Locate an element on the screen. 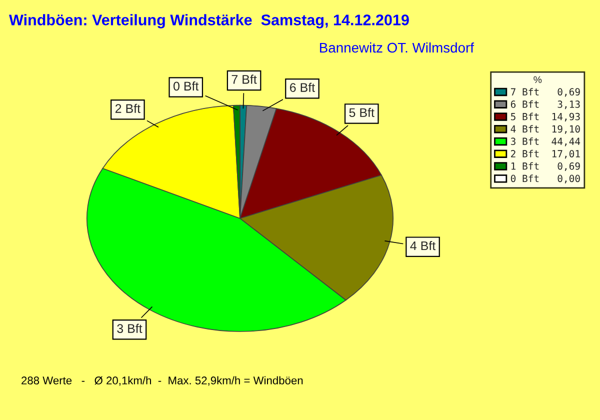  text: 2 Bft 17,01 is located at coordinates (545, 154).